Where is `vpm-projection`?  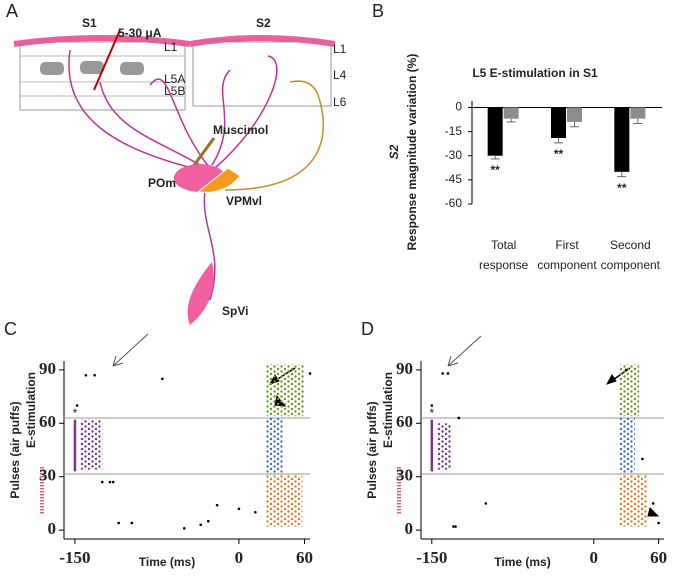 vpm-projection is located at coordinates (274, 135).